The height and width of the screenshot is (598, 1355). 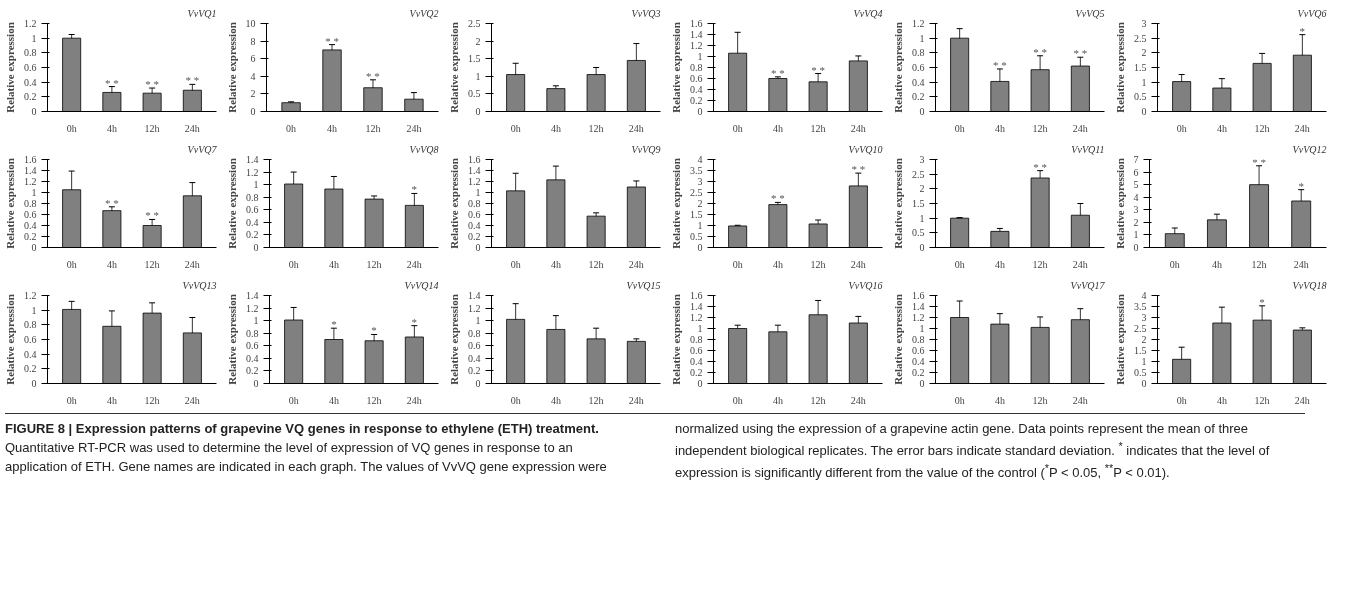 What do you see at coordinates (1088, 285) in the screenshot?
I see `chart-title: VvVQ17` at bounding box center [1088, 285].